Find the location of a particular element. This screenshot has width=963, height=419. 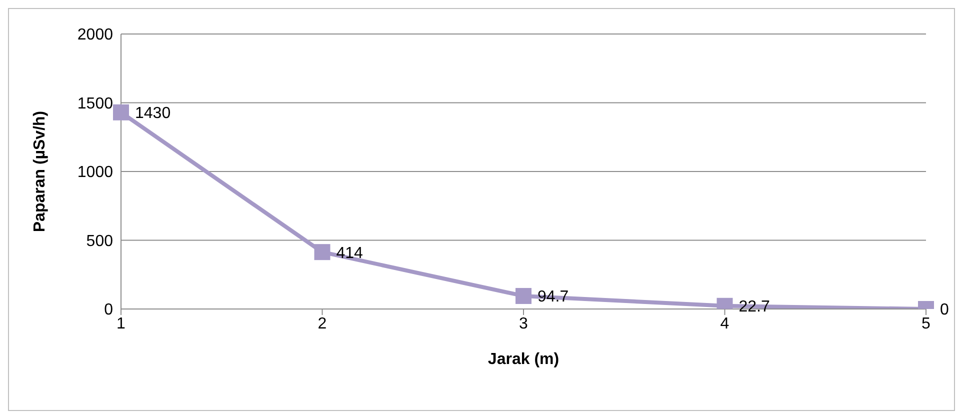

x-tick-label: 3 is located at coordinates (523, 323).